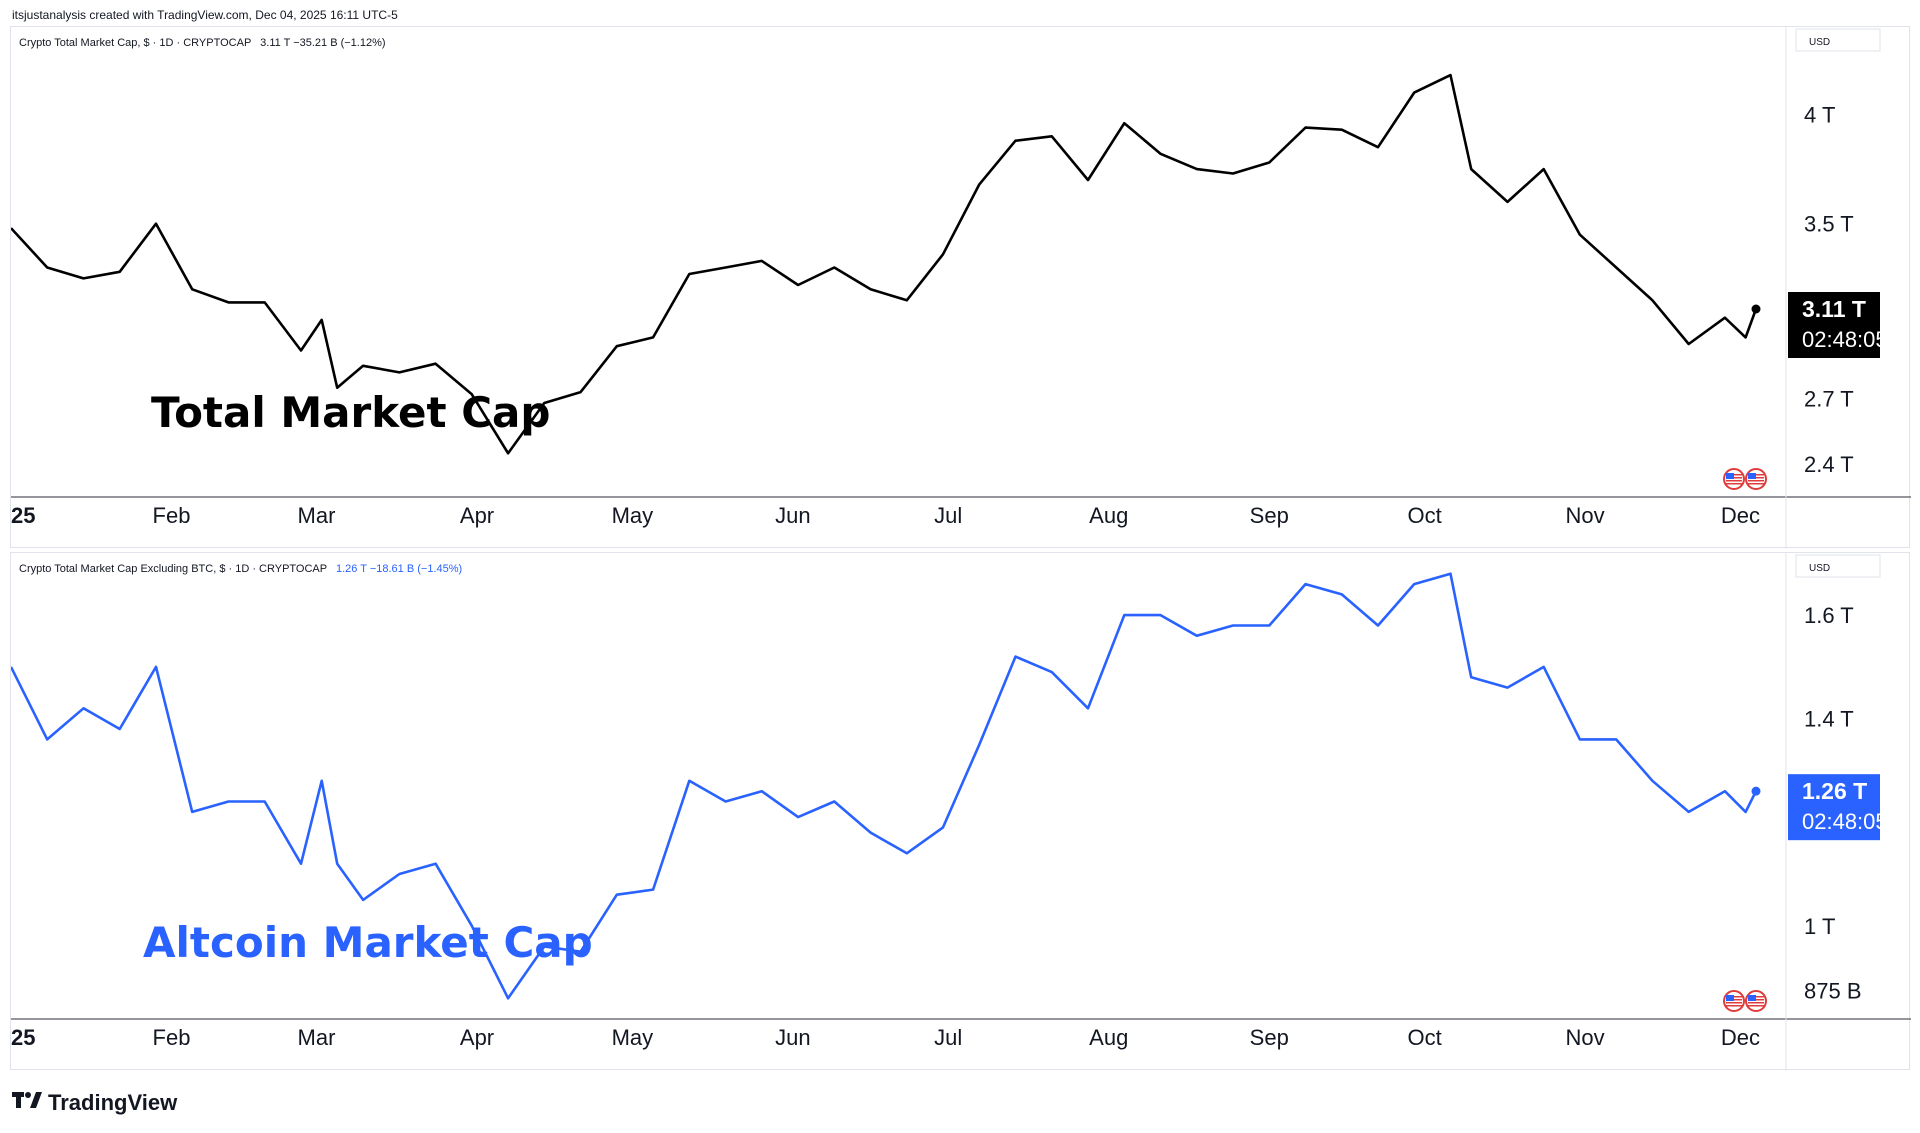 The width and height of the screenshot is (1920, 1133). Describe the element at coordinates (1829, 399) in the screenshot. I see `y-tick-label: 2.7 T` at that location.